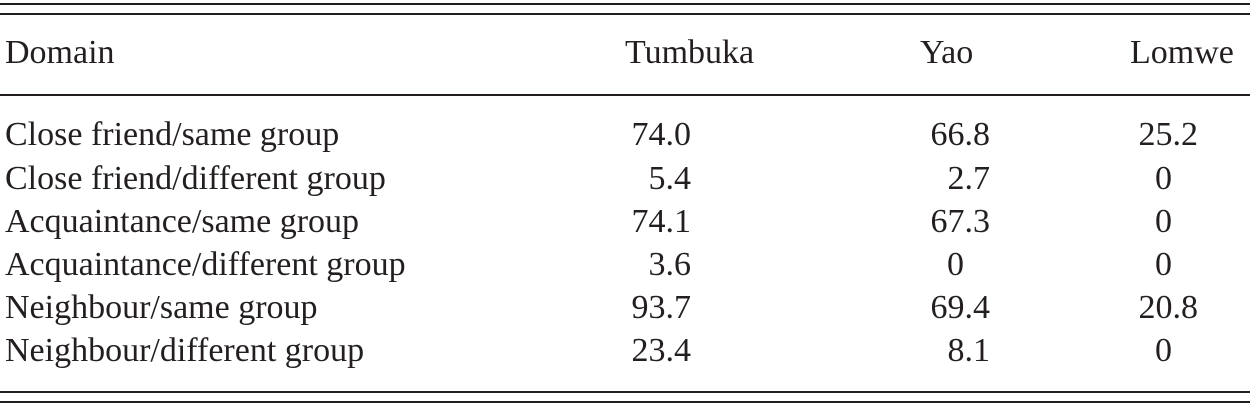 This screenshot has width=1250, height=406. I want to click on value-cell: 66.8, so click(961, 134).